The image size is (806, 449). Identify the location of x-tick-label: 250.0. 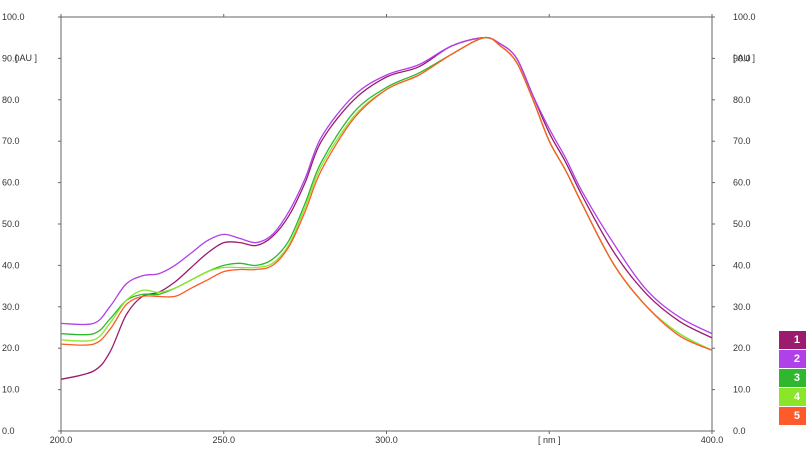
(223, 440).